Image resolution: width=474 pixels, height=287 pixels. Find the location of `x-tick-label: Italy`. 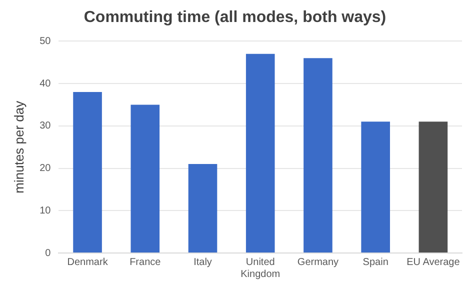

x-tick-label: Italy is located at coordinates (203, 262).